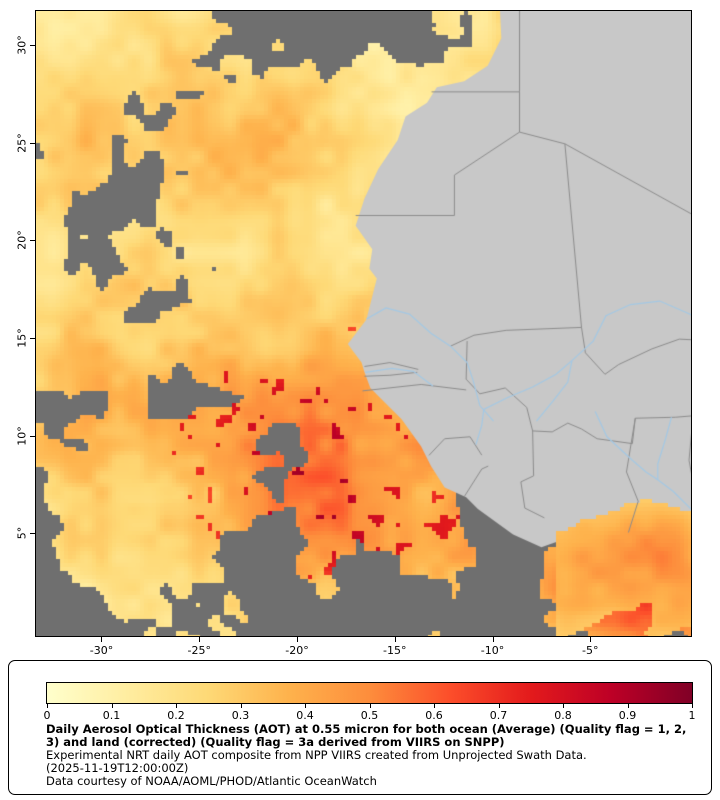  What do you see at coordinates (692, 715) in the screenshot?
I see `colorbar-tick-label: 1` at bounding box center [692, 715].